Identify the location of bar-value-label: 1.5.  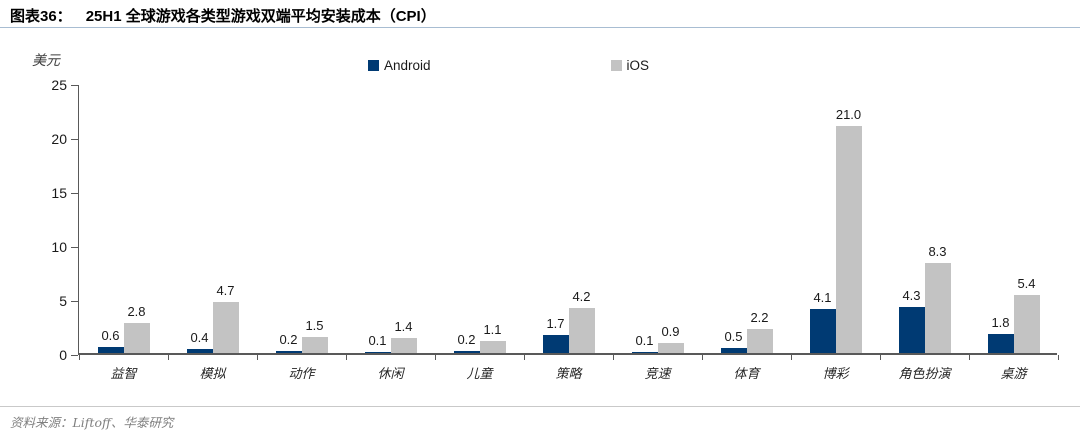
(314, 325).